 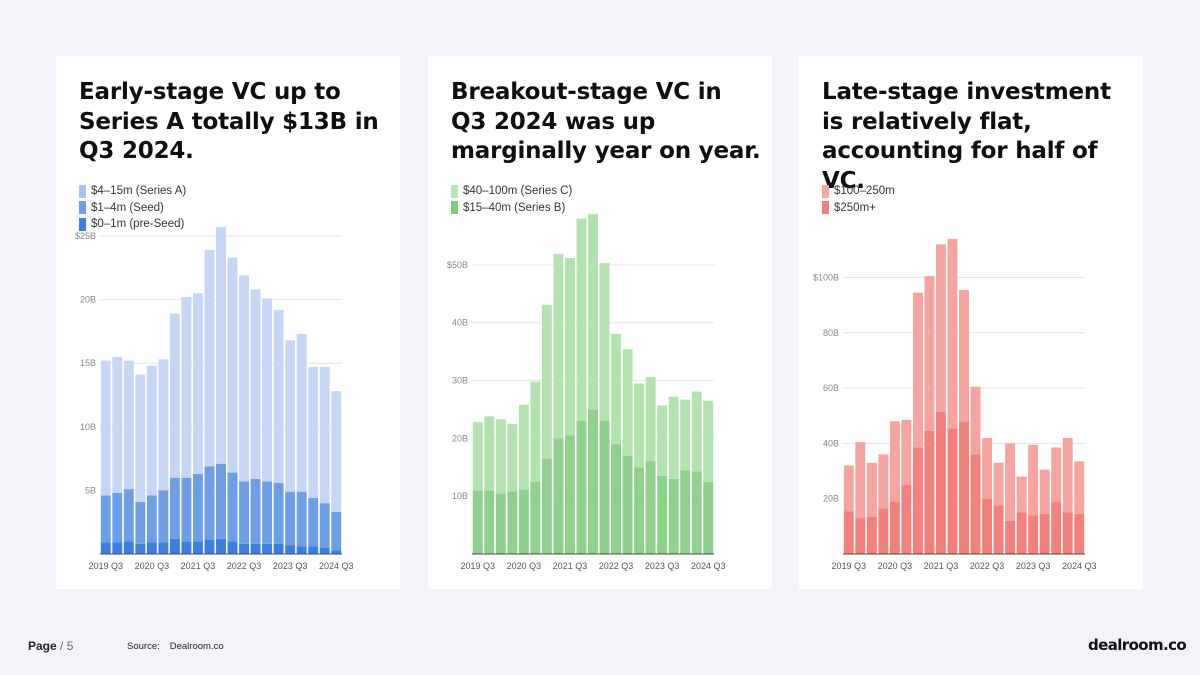 I want to click on y-tick-label: $50B, so click(x=457, y=265).